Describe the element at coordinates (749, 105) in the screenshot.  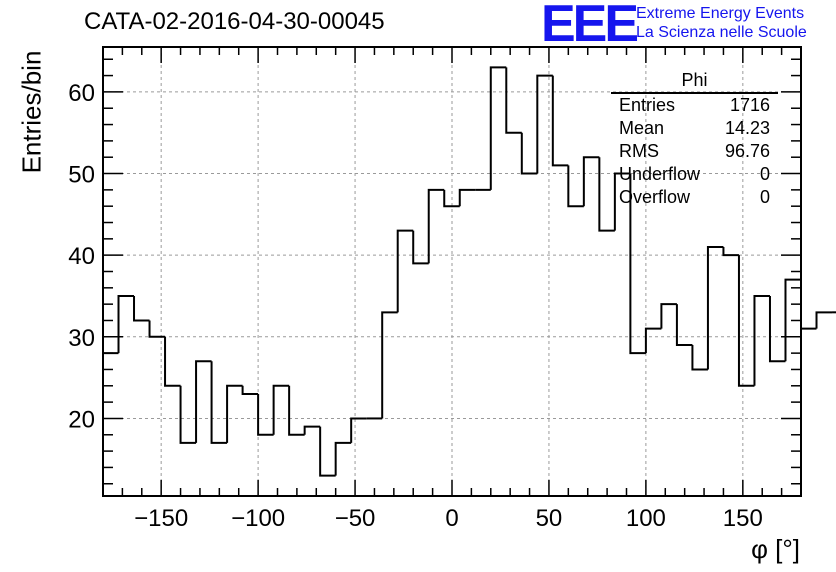
I see `stats-value: 1716` at that location.